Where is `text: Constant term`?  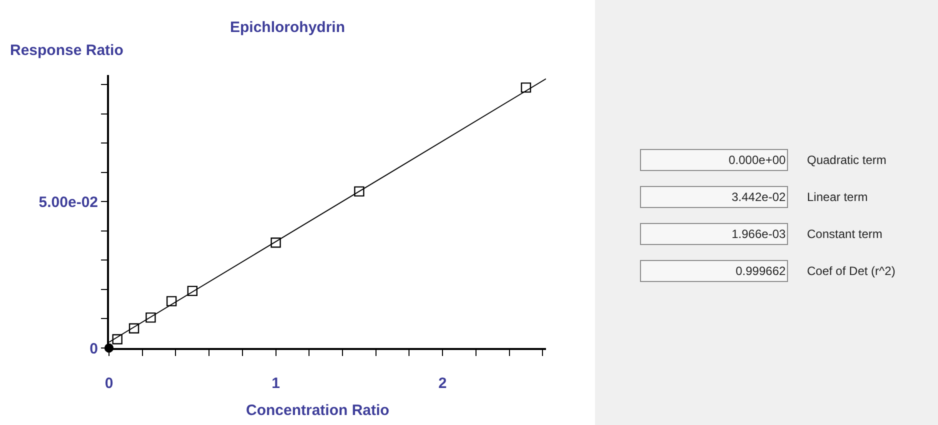
text: Constant term is located at coordinates (844, 234).